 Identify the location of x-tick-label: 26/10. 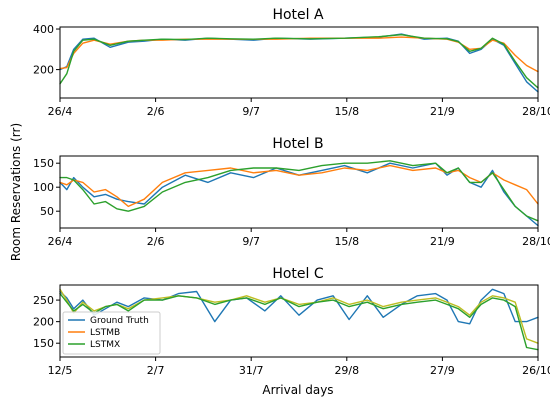
(536, 370).